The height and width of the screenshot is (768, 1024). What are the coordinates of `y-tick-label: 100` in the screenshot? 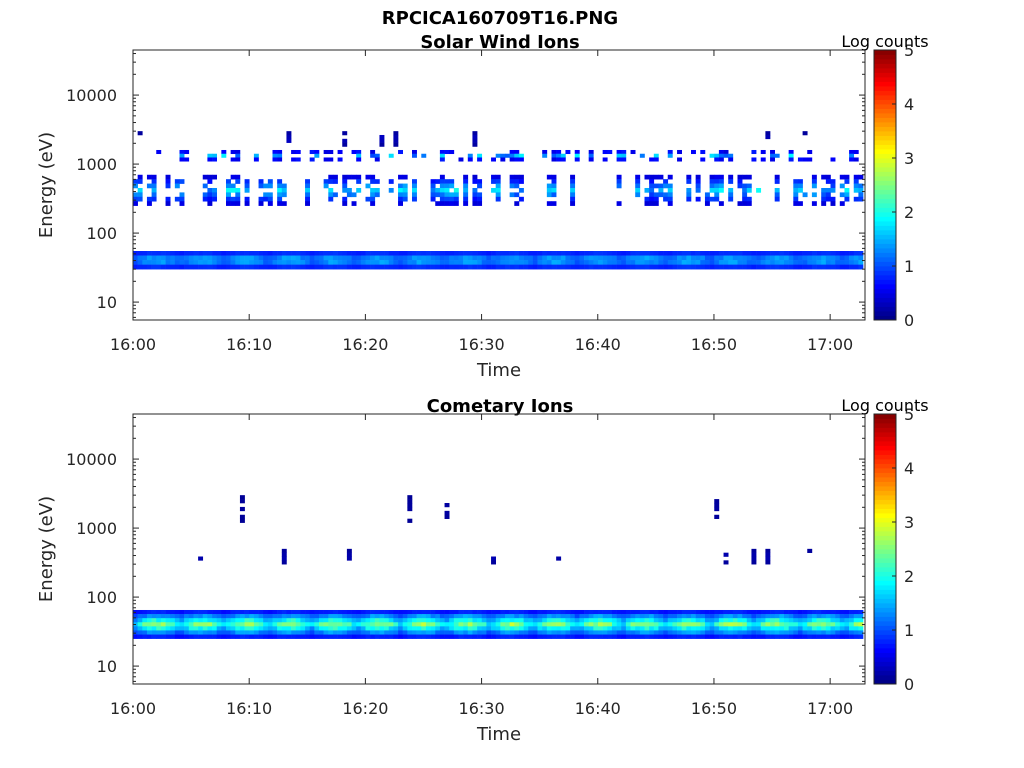 It's located at (101, 597).